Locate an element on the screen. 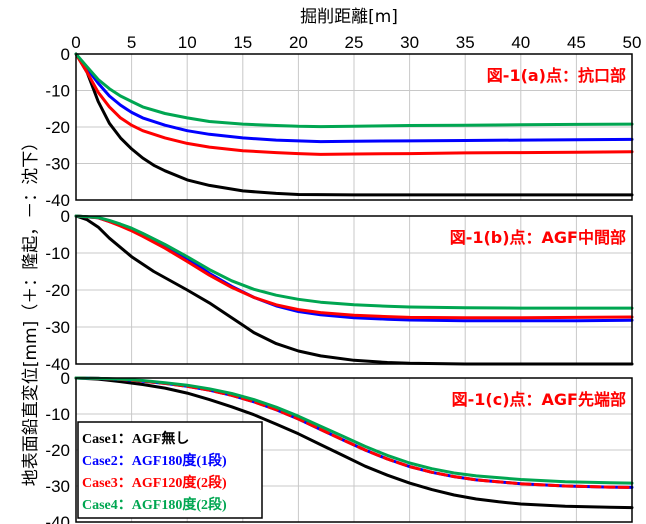  x-tick-label: 40 is located at coordinates (520, 42).